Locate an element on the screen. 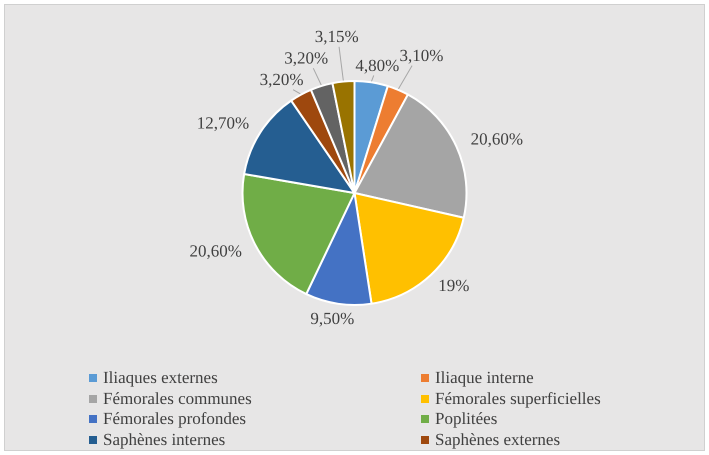  data-label: 19% is located at coordinates (454, 286).